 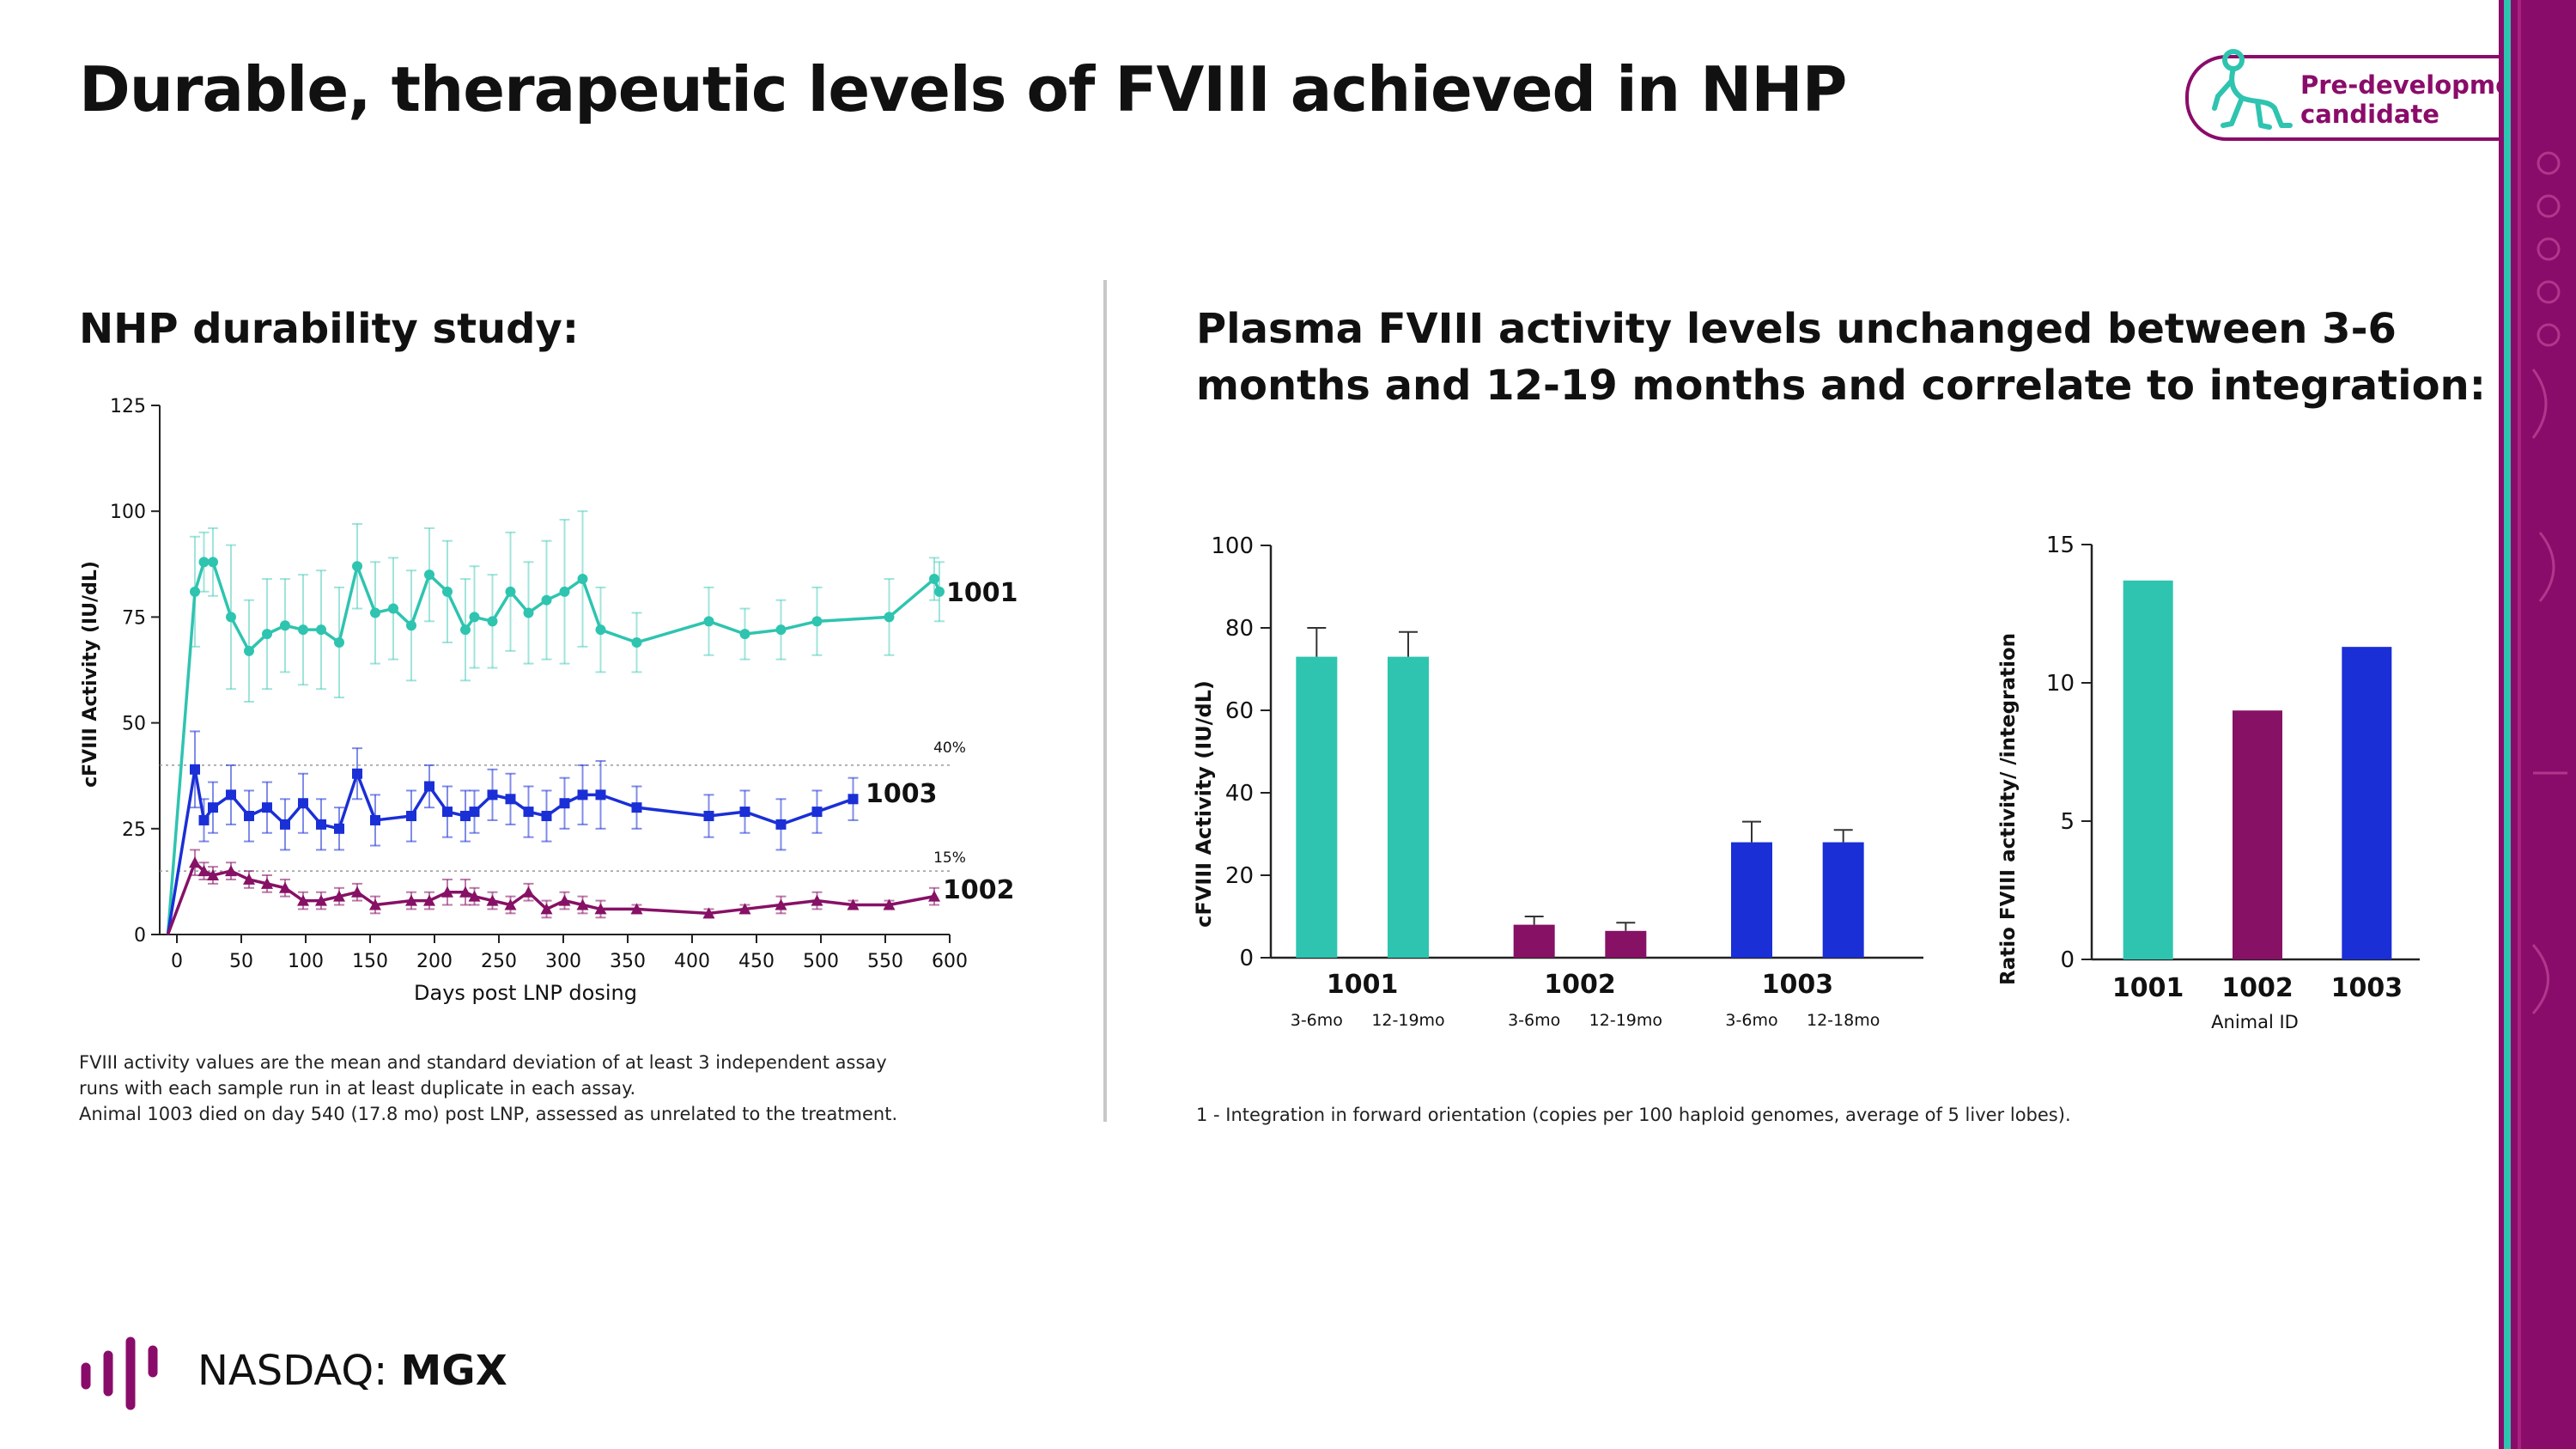 I want to click on ticker-symbol: MGX, so click(x=453, y=1371).